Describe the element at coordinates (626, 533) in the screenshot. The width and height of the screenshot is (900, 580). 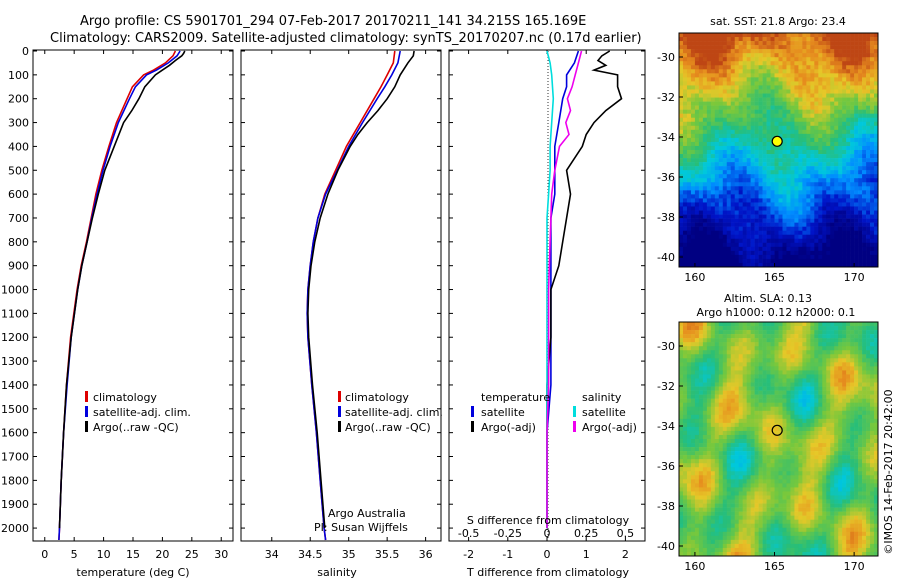
I see `s-tick-label: 0.5` at that location.